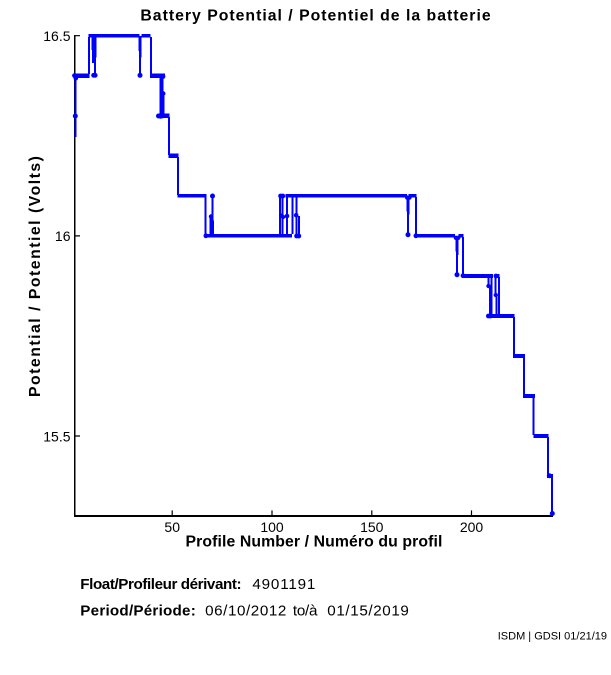  What do you see at coordinates (172, 527) in the screenshot?
I see `svg-text: 50` at bounding box center [172, 527].